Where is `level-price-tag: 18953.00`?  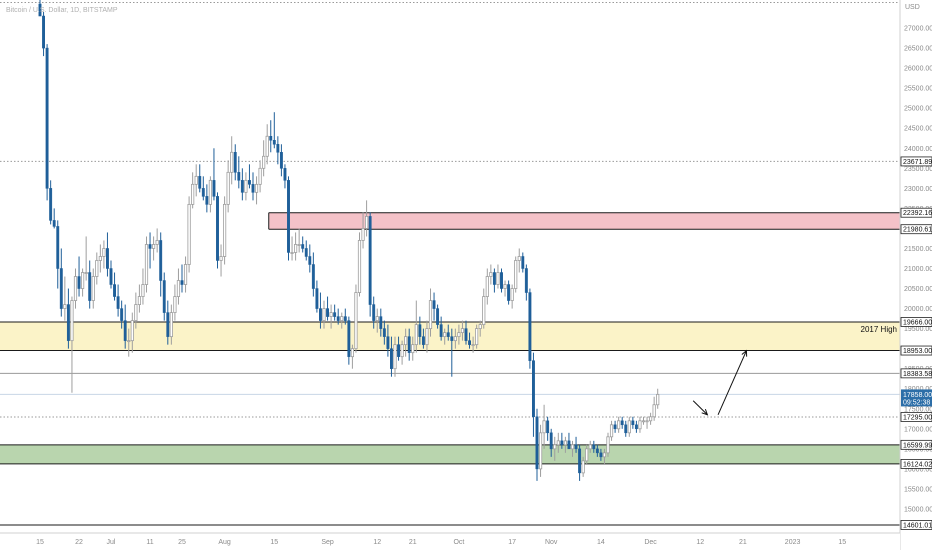
level-price-tag: 18953.00 is located at coordinates (916, 350).